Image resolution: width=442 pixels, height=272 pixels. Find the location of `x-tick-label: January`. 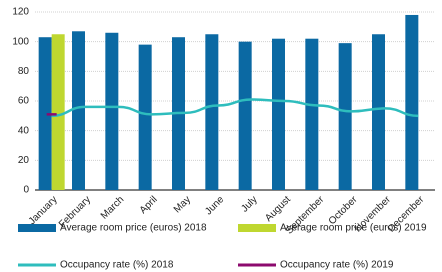

x-tick-label: January is located at coordinates (43, 210).